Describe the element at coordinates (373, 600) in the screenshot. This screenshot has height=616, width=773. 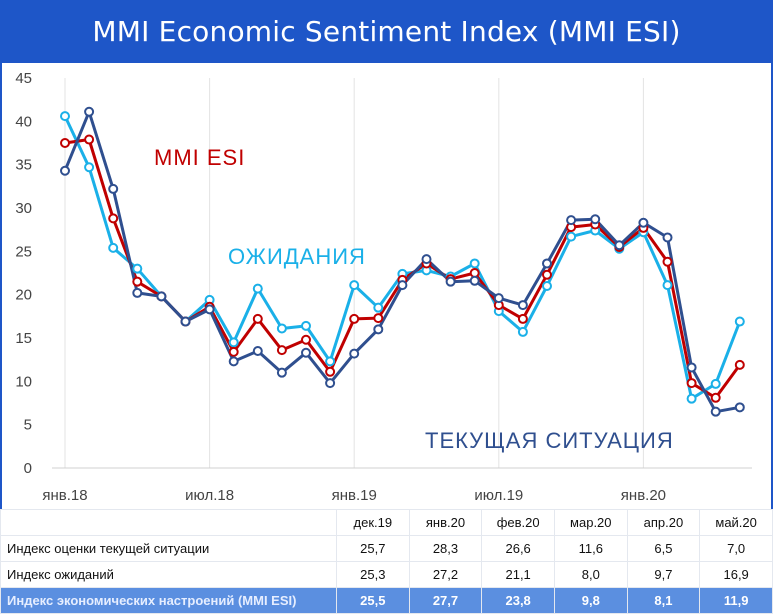
I see `table-cell: 25,5` at that location.